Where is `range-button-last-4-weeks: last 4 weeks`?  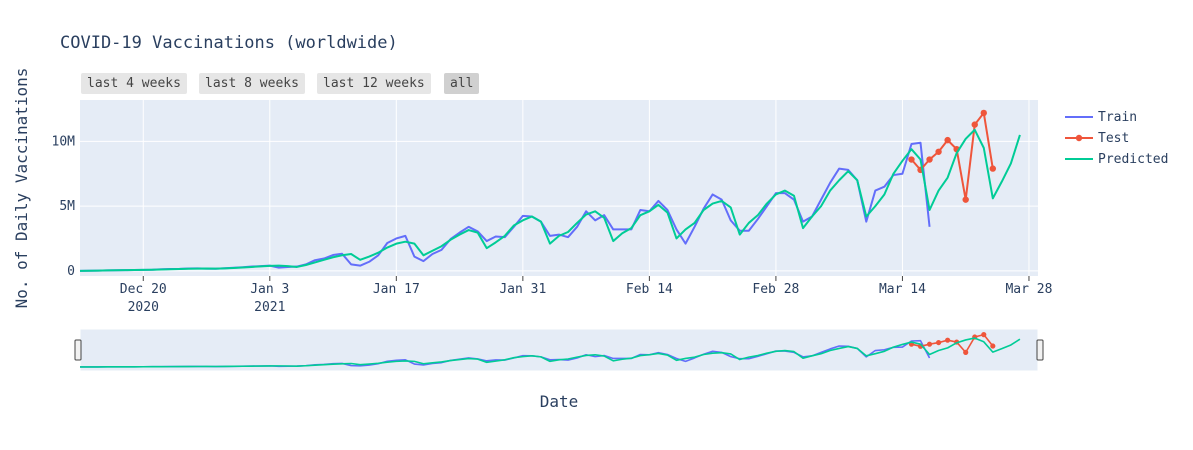 range-button-last-4-weeks: last 4 weeks is located at coordinates (134, 83).